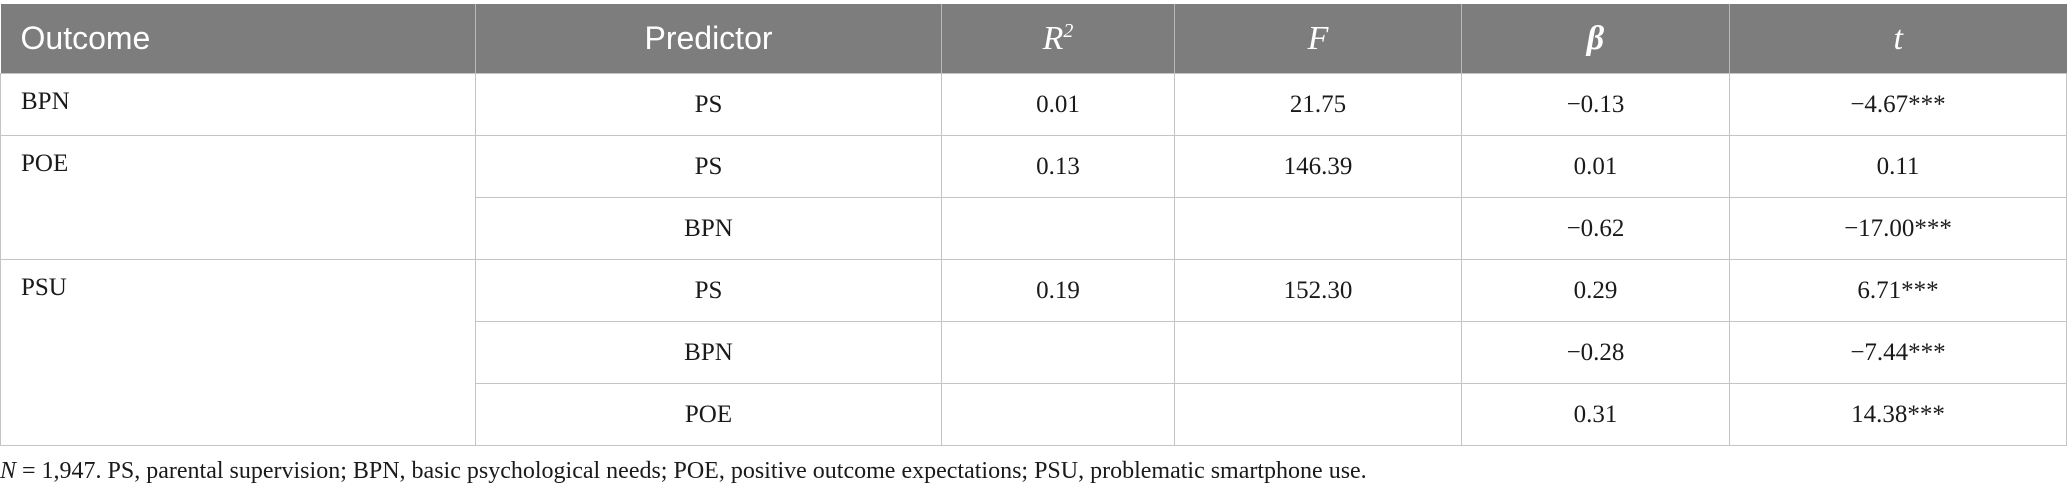  I want to click on beta-cell: 0.31, so click(1595, 414).